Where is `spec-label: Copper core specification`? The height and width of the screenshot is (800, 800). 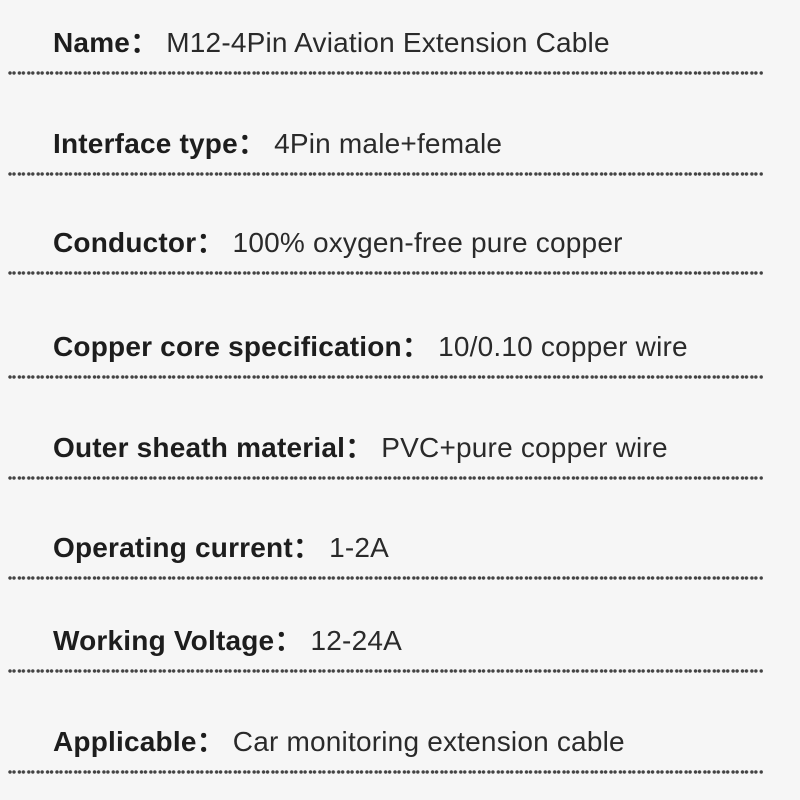
spec-label: Copper core specification is located at coordinates (227, 346).